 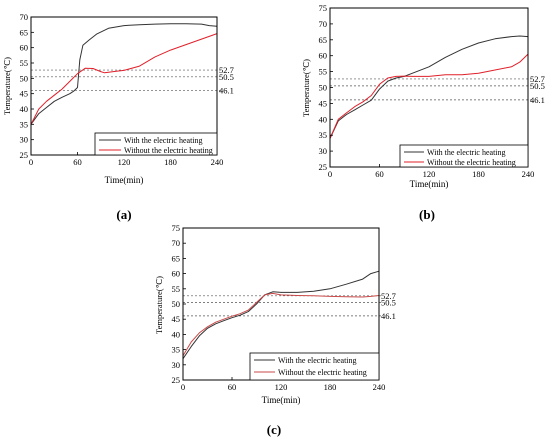 What do you see at coordinates (429, 184) in the screenshot?
I see `panel-b-xlabel: Time(min)` at bounding box center [429, 184].